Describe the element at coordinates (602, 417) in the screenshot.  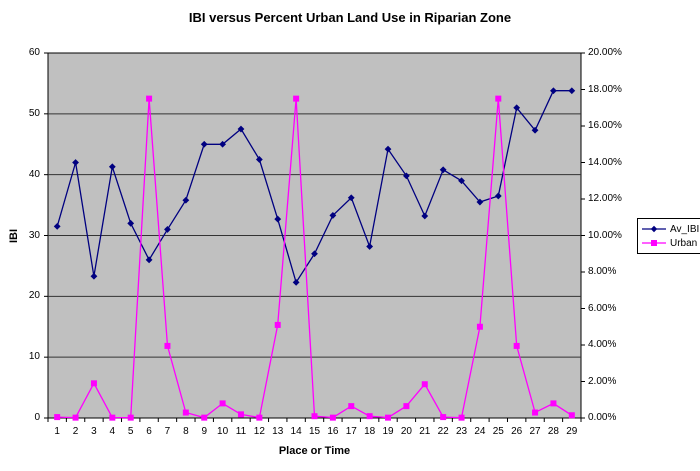
I see `y-right-tick-label: 0.00%` at that location.